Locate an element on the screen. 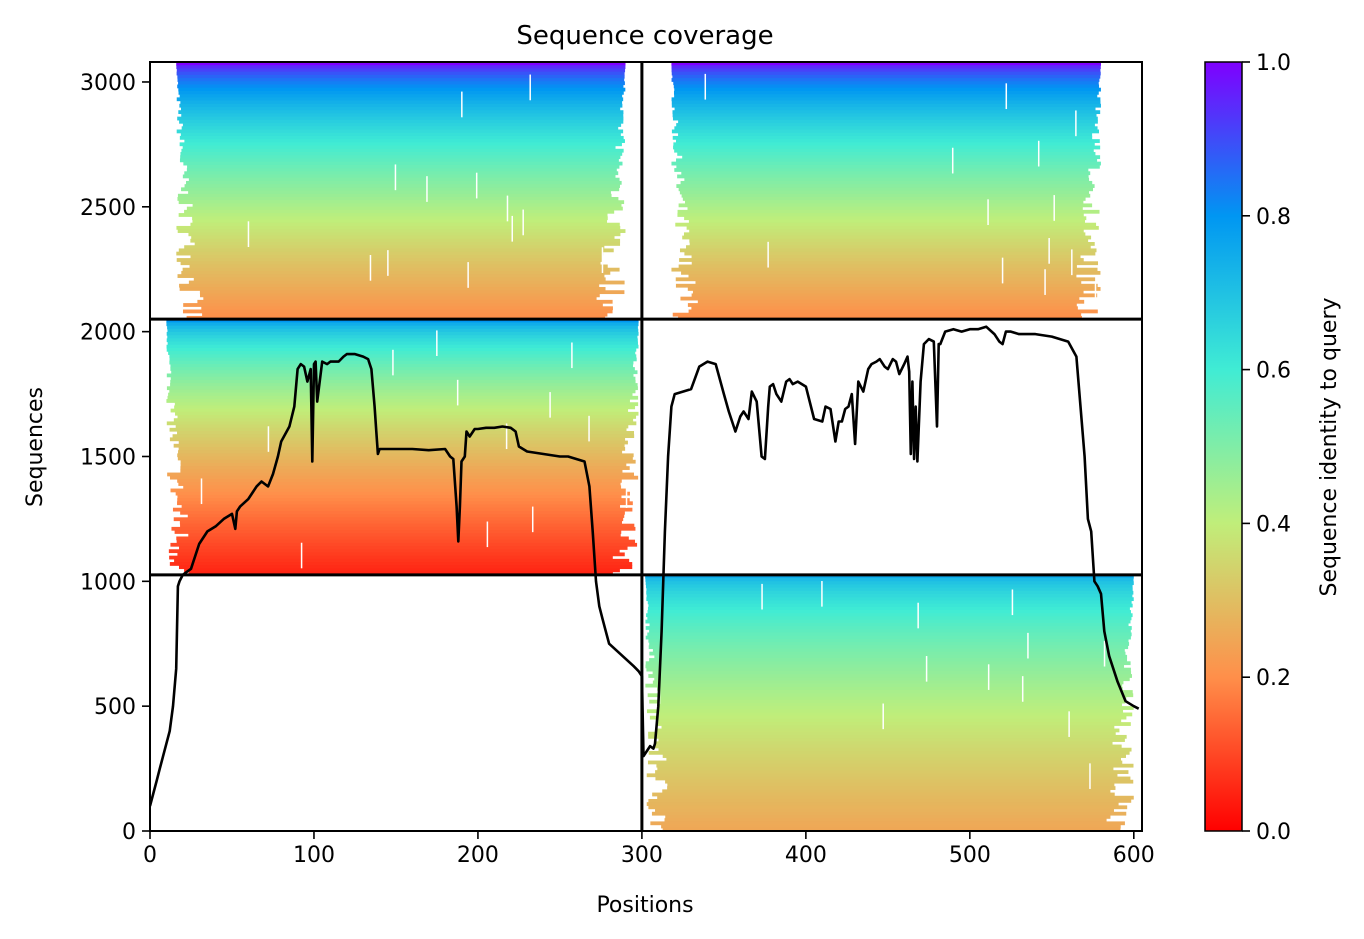  y-tick-label: 0 is located at coordinates (129, 832).